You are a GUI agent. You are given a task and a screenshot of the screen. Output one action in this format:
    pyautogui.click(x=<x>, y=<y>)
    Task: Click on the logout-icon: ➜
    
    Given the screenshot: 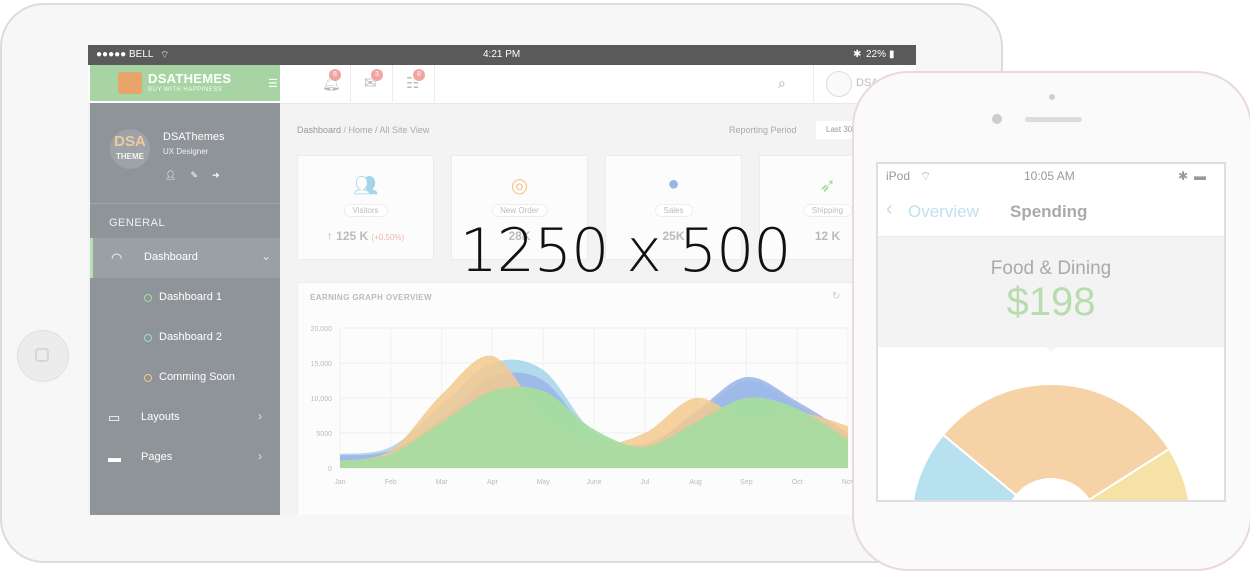 What is the action you would take?
    pyautogui.click(x=215, y=175)
    